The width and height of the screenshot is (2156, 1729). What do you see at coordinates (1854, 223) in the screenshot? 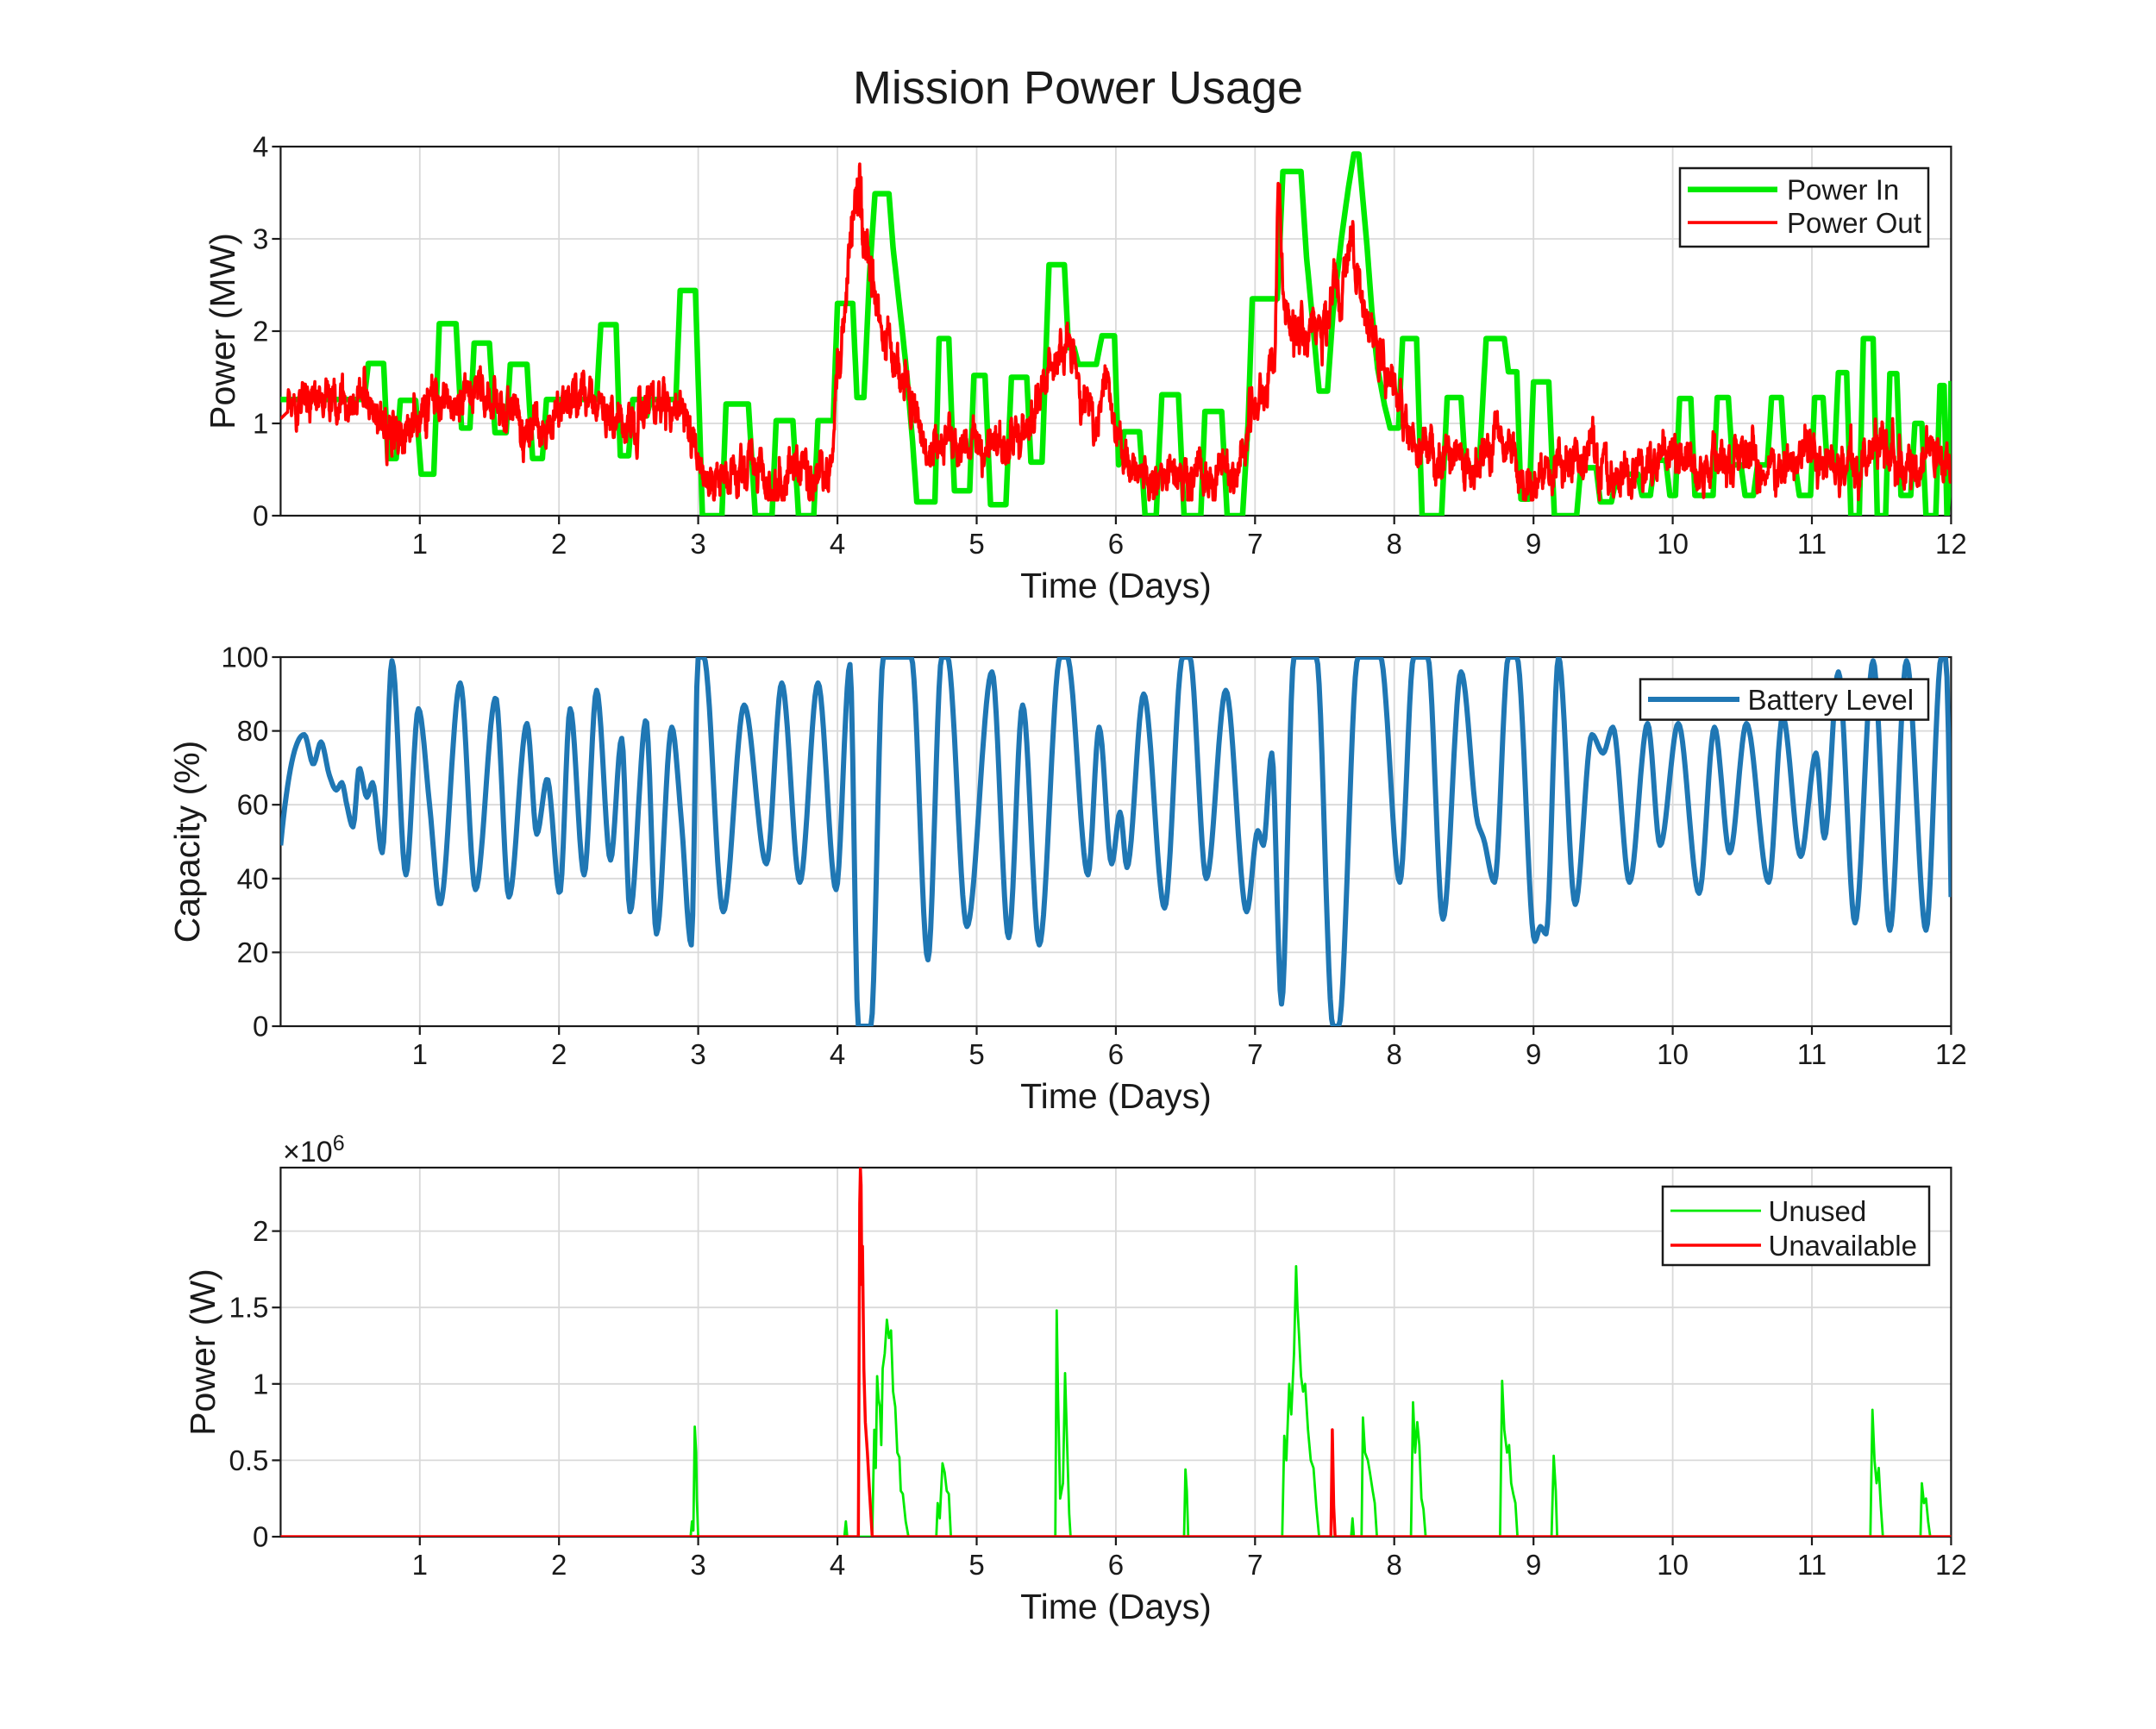
I see `svg-text: Power Out` at bounding box center [1854, 223].